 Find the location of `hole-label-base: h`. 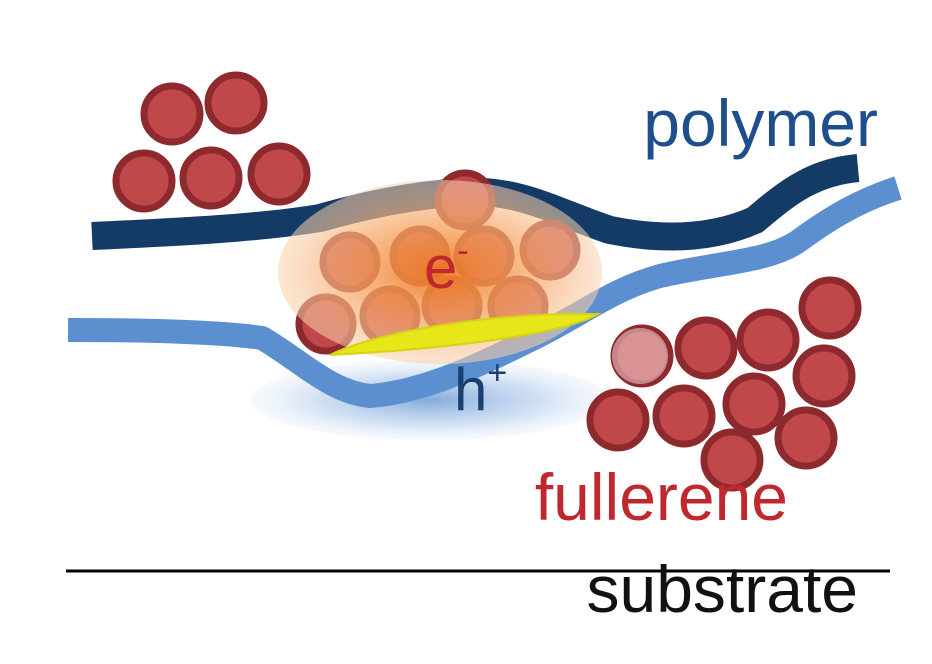

hole-label-base: h is located at coordinates (470, 389).